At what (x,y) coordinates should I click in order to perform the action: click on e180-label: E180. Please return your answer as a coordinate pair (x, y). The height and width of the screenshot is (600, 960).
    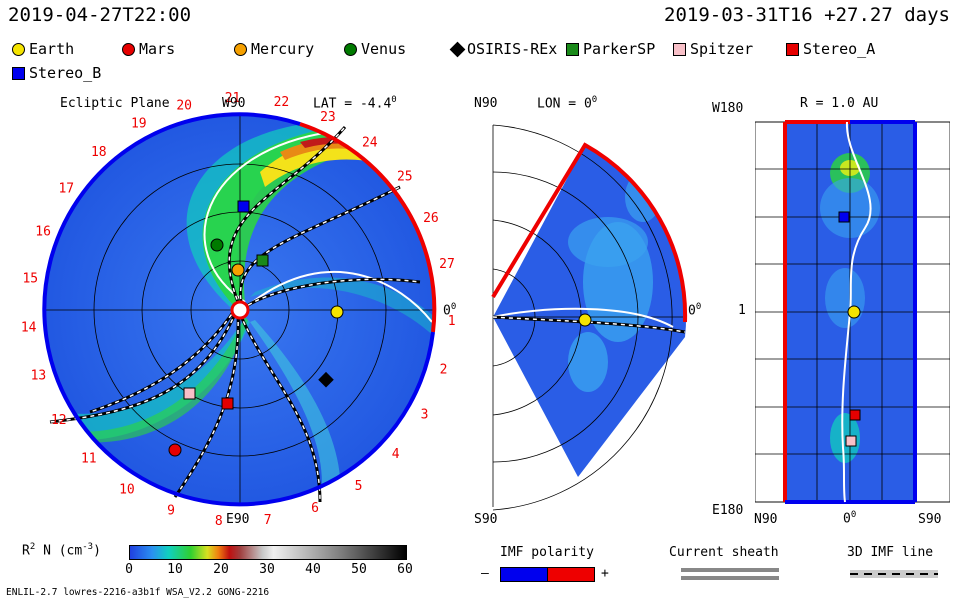
    Looking at the image, I should click on (728, 510).